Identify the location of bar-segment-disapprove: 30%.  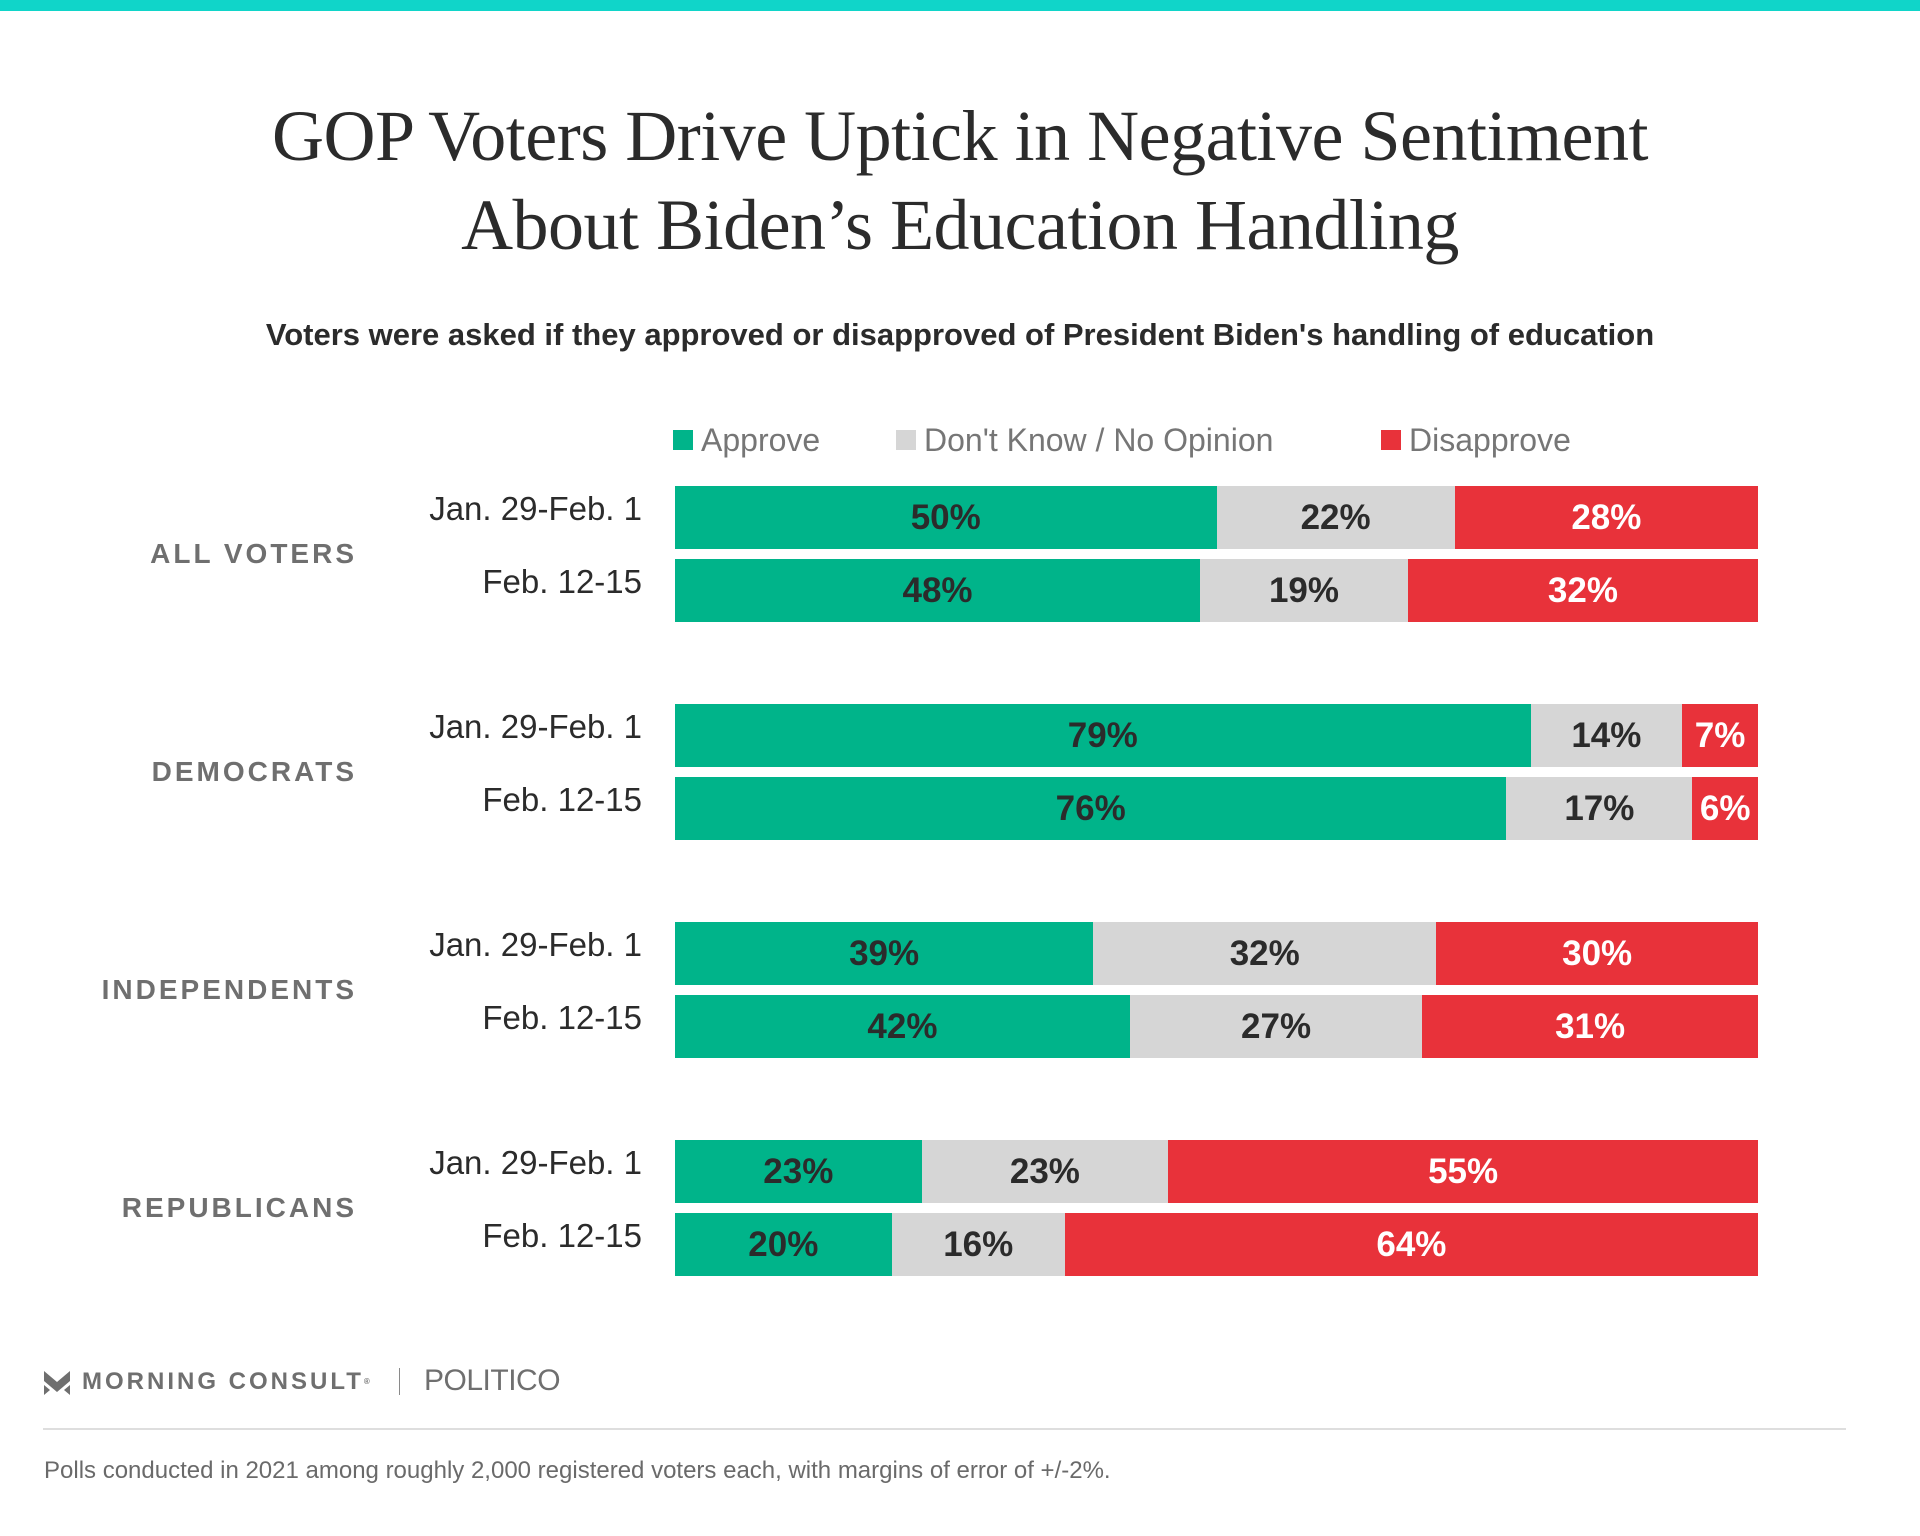
(1597, 953).